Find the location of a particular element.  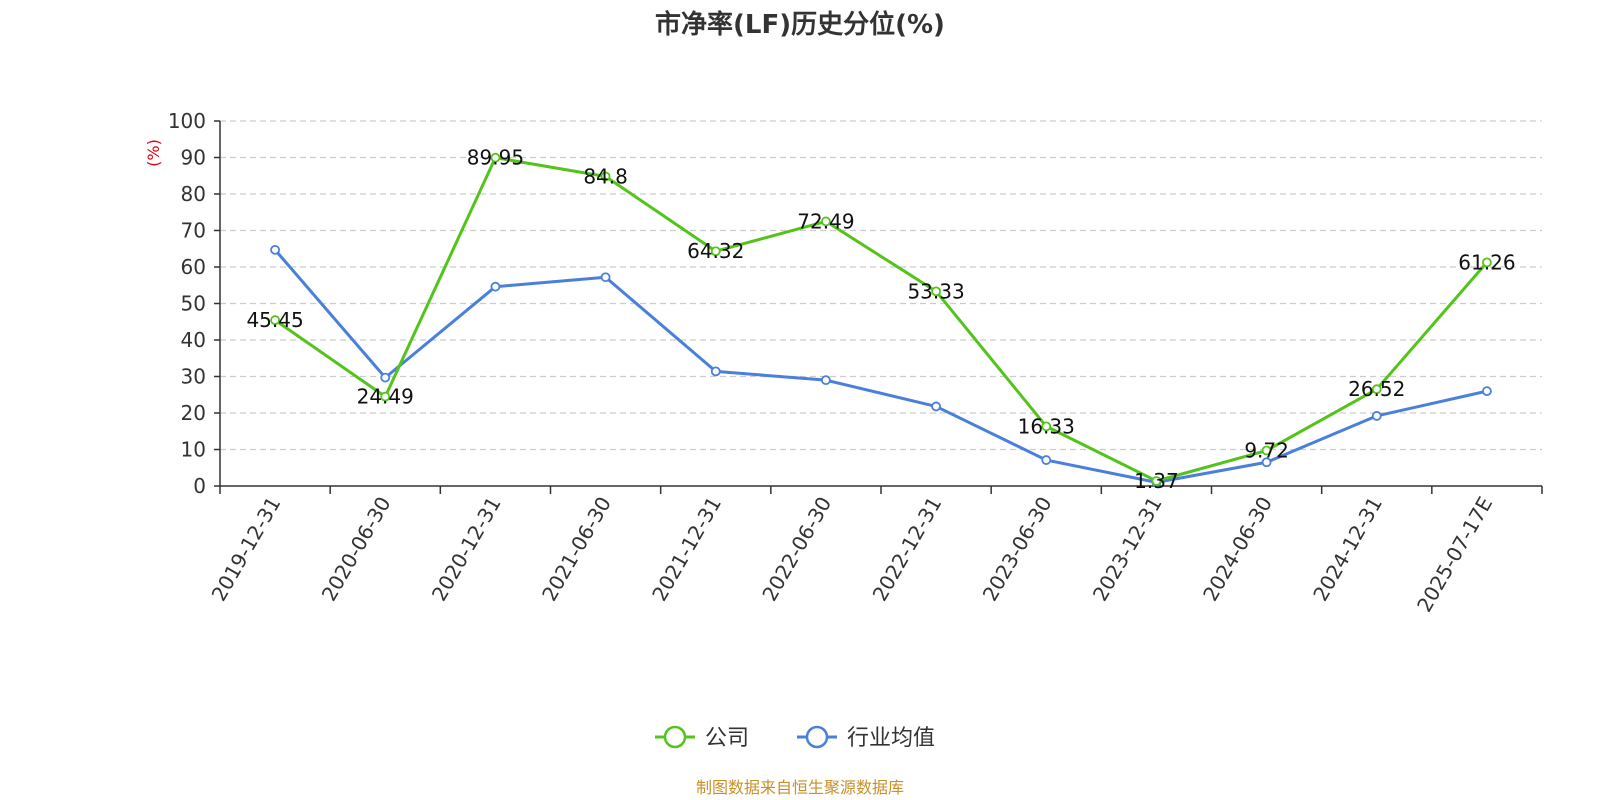

legend-item-0: 公司 is located at coordinates (702, 738).